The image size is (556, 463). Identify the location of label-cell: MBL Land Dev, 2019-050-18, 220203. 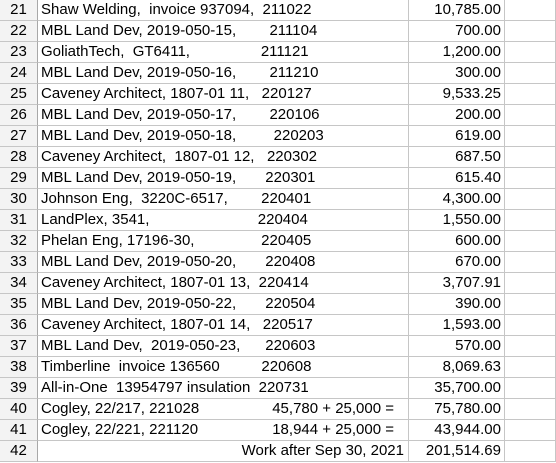
(223, 136).